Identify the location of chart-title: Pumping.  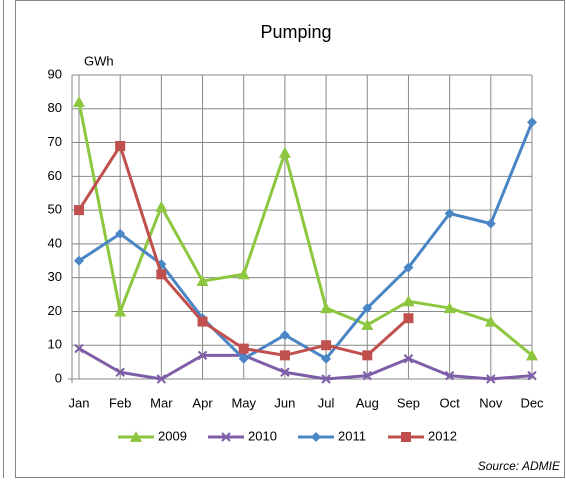
(295, 32).